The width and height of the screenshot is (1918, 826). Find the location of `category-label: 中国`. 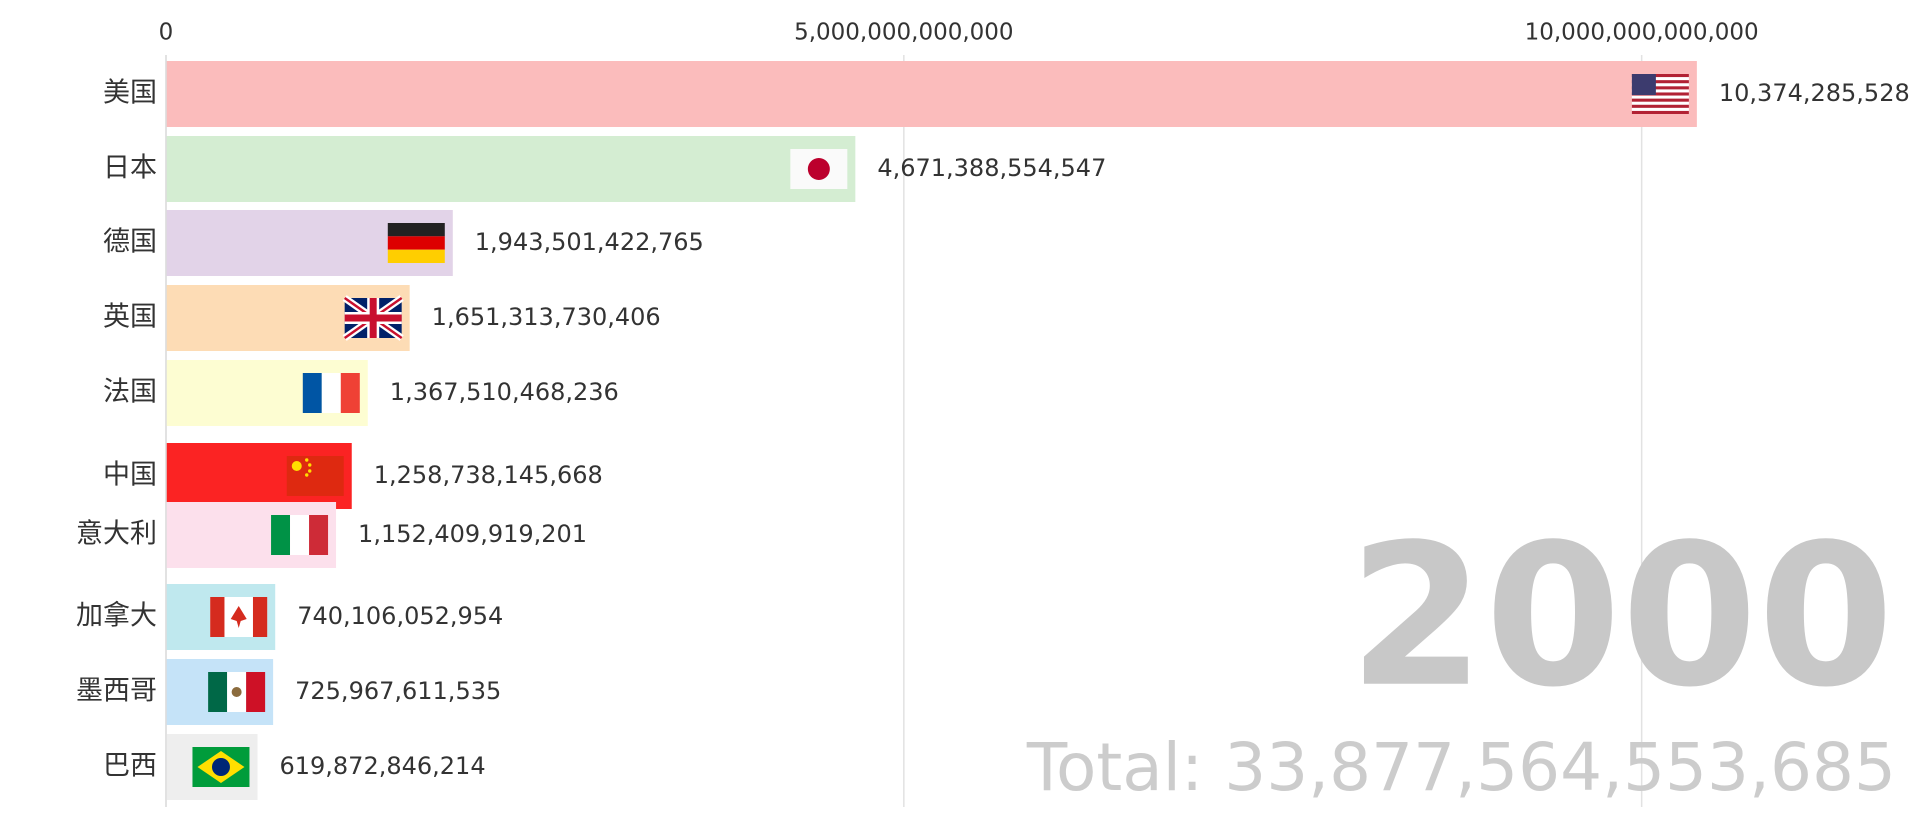

category-label: 中国 is located at coordinates (130, 475).